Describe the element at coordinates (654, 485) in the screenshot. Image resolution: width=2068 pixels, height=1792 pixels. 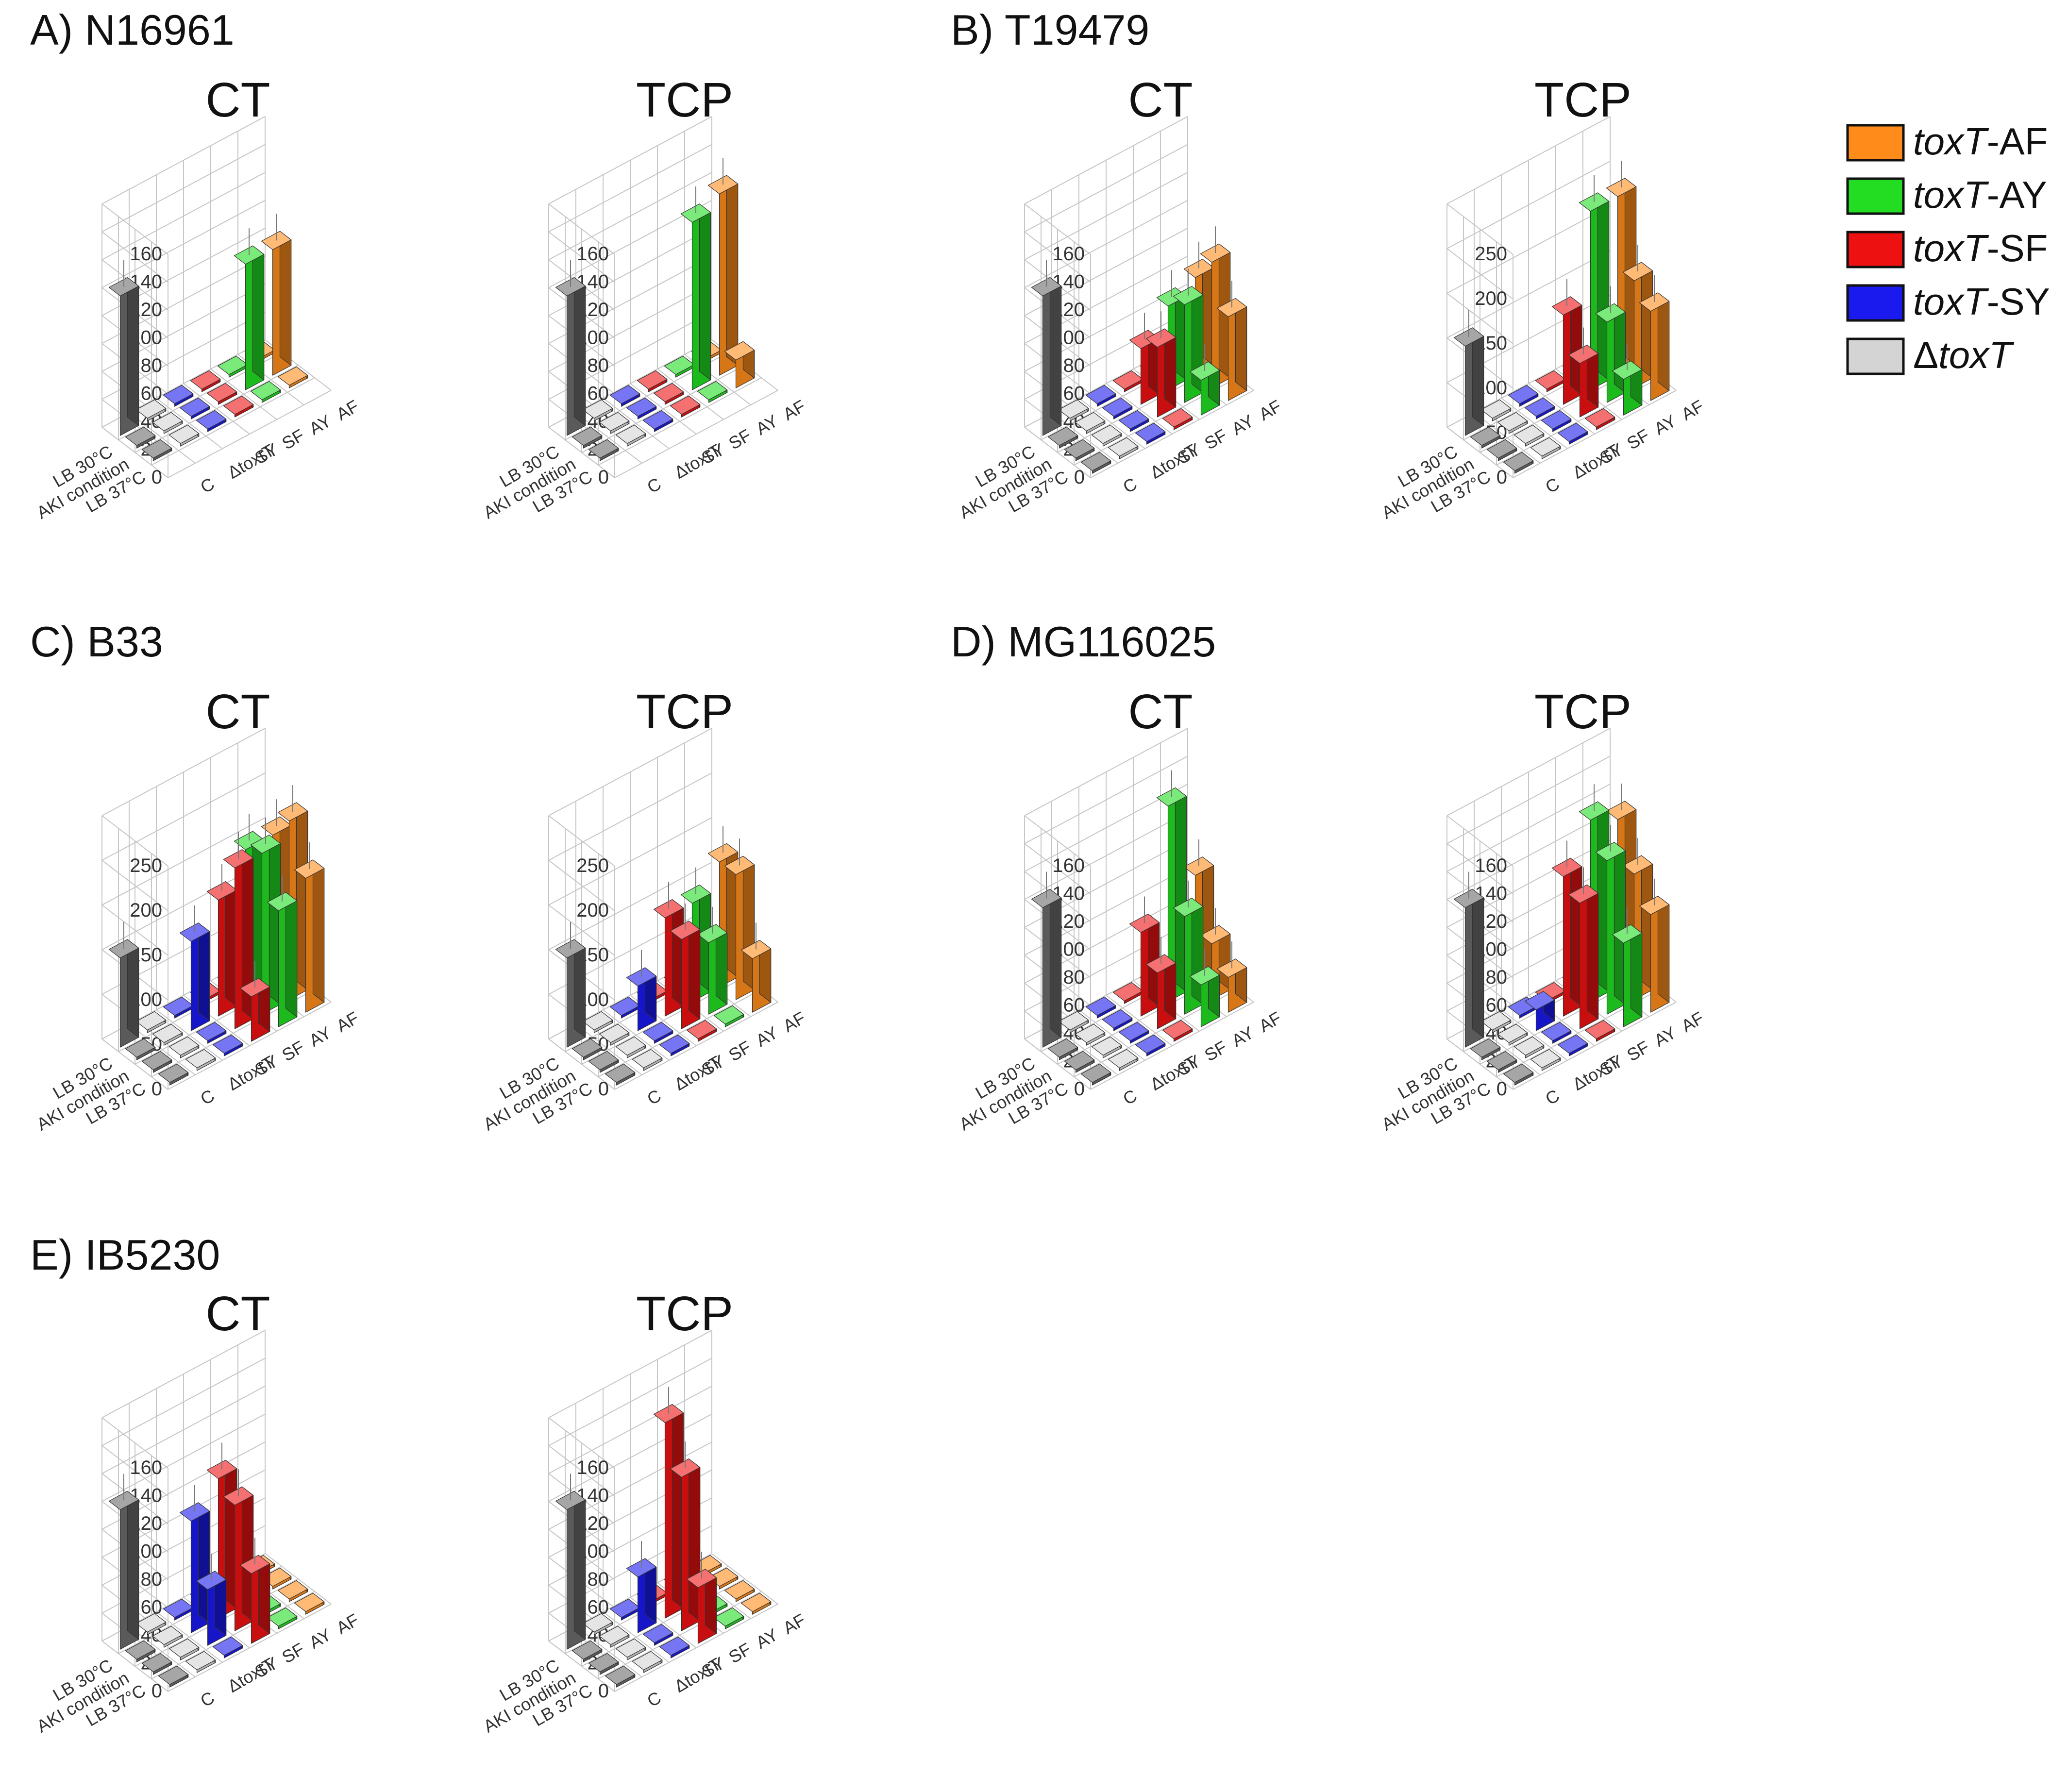
I see `strain-label: C` at that location.